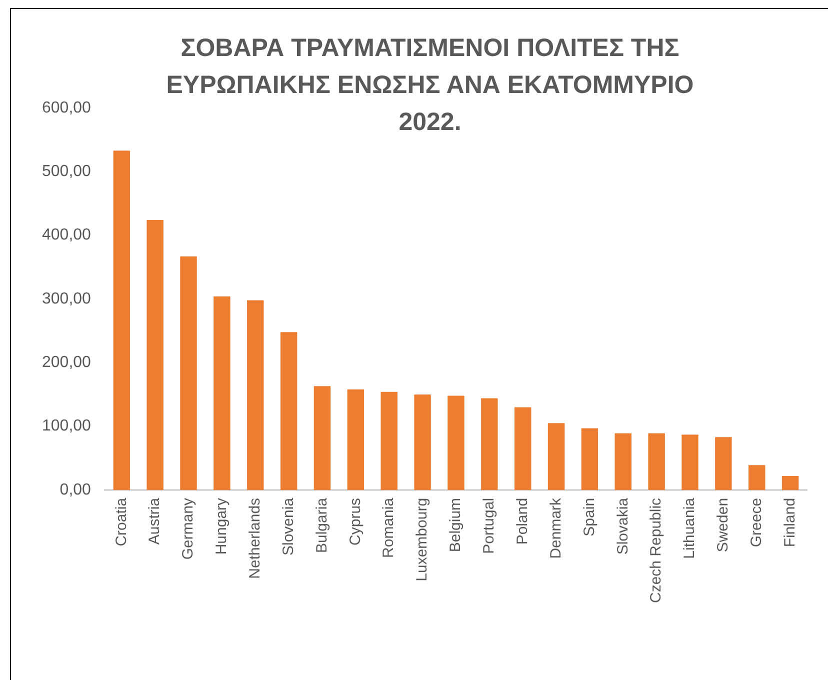 This screenshot has width=829, height=681. I want to click on y-tick-label: 300,00, so click(67, 299).